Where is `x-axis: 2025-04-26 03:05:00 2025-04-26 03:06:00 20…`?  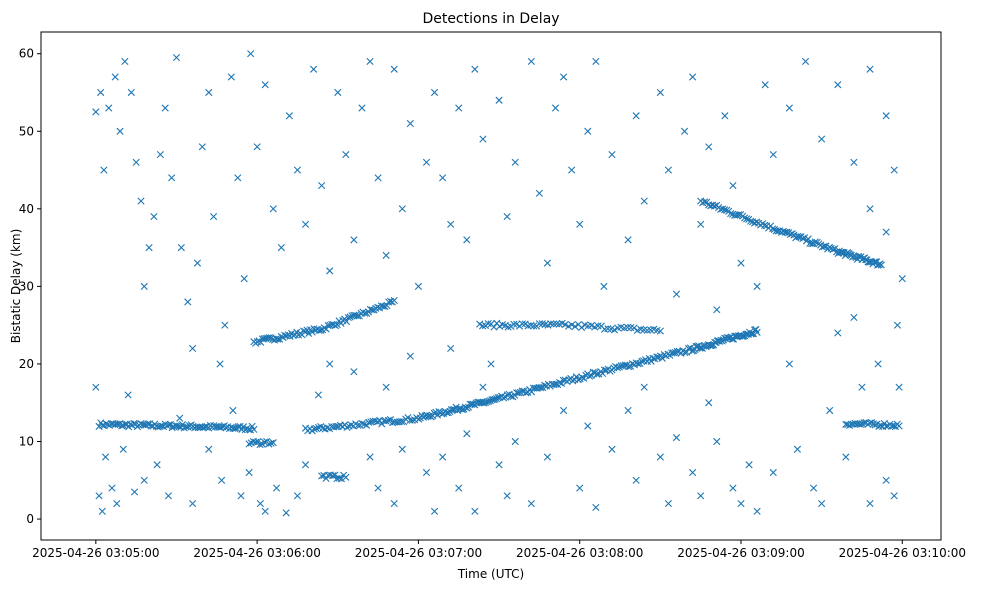
x-axis: 2025-04-26 03:05:00 2025-04-26 03:06:00 20… is located at coordinates (499, 550).